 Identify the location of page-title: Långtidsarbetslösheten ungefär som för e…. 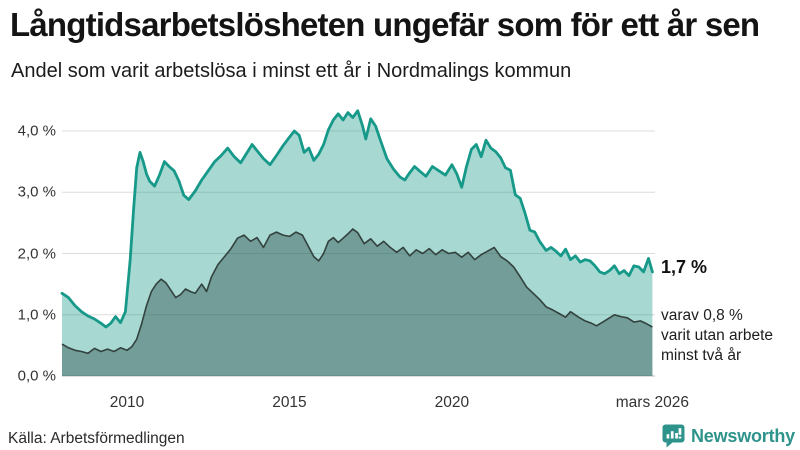
(385, 24).